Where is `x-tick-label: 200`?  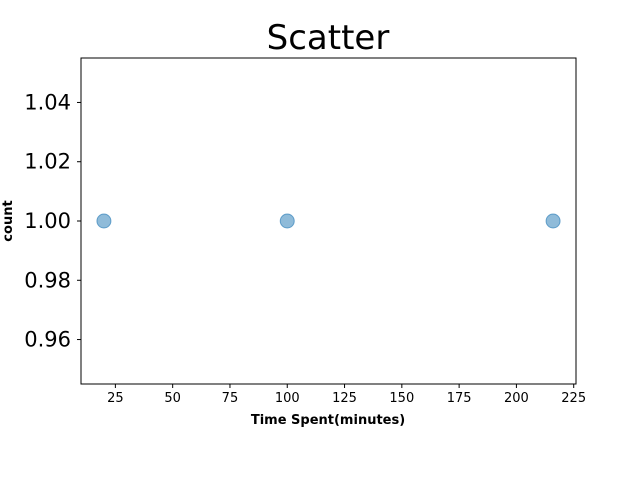 x-tick-label: 200 is located at coordinates (516, 398).